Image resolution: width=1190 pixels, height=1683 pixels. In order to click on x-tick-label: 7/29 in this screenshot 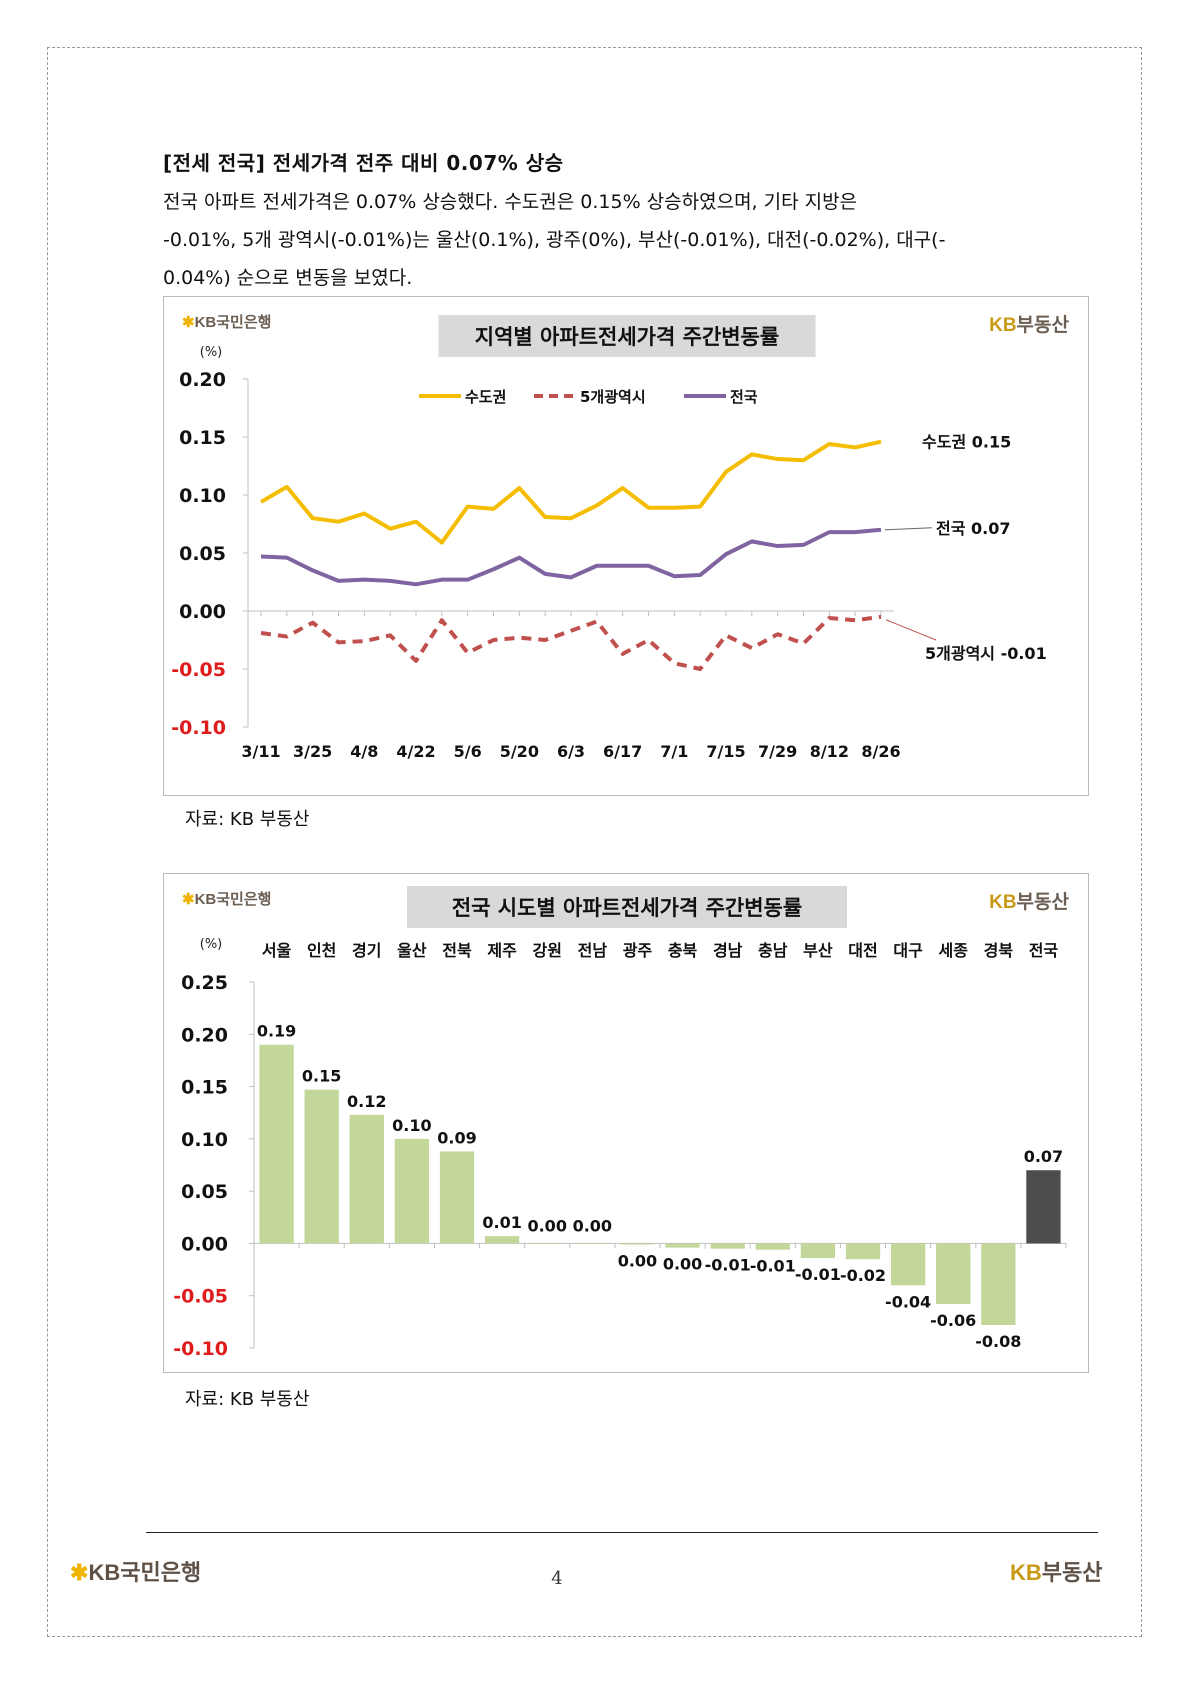, I will do `click(777, 751)`.